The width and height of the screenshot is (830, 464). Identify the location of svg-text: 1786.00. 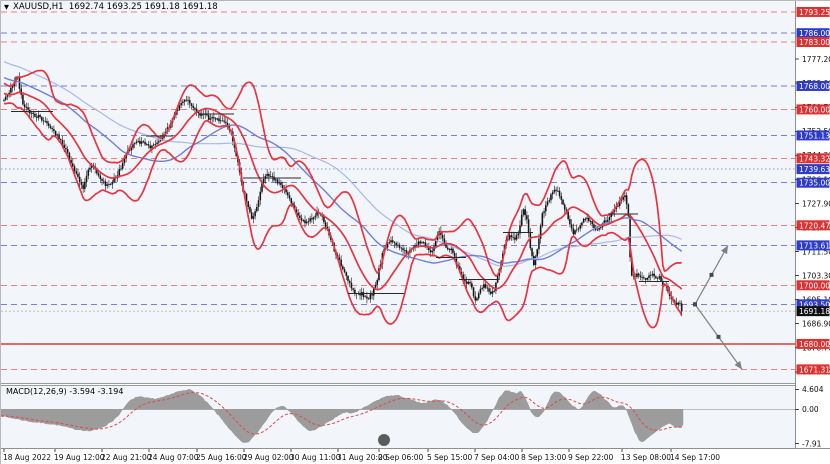
(814, 33).